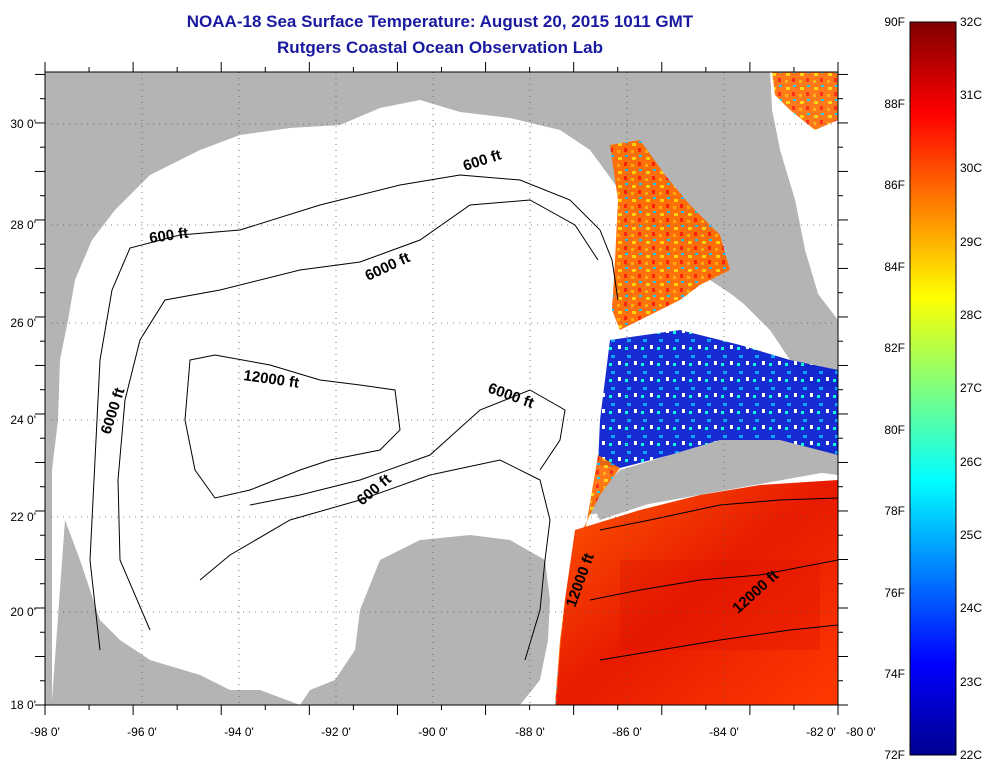 The image size is (992, 770). Describe the element at coordinates (168, 236) in the screenshot. I see `contour-label: 600 ft` at that location.